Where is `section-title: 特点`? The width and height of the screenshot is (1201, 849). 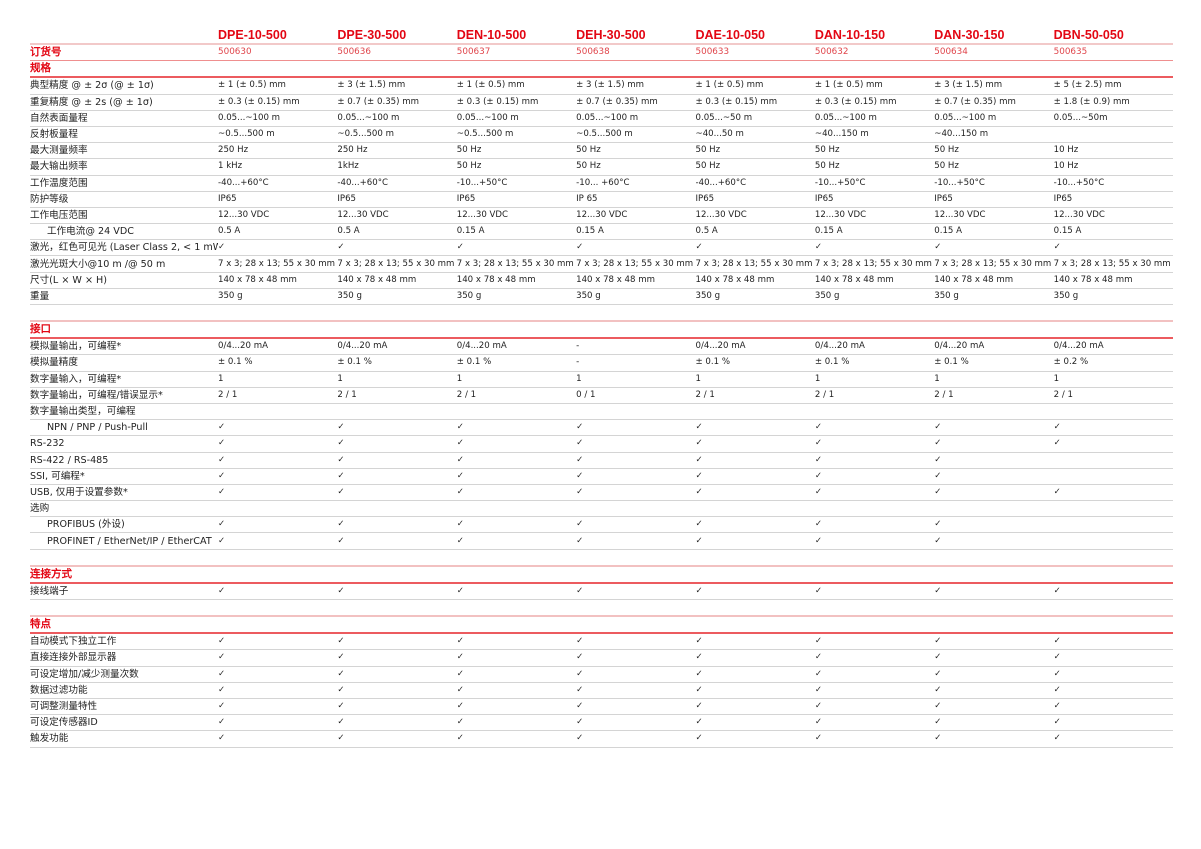 section-title: 特点 is located at coordinates (124, 624).